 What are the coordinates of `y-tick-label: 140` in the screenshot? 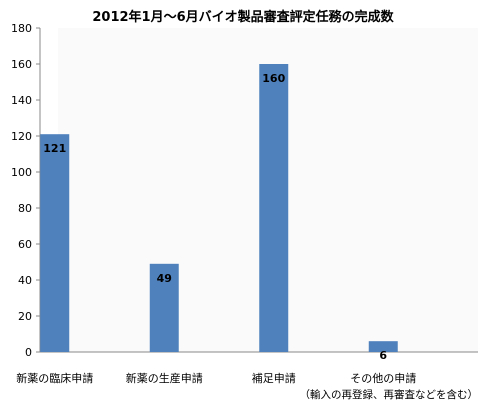 It's located at (21, 100).